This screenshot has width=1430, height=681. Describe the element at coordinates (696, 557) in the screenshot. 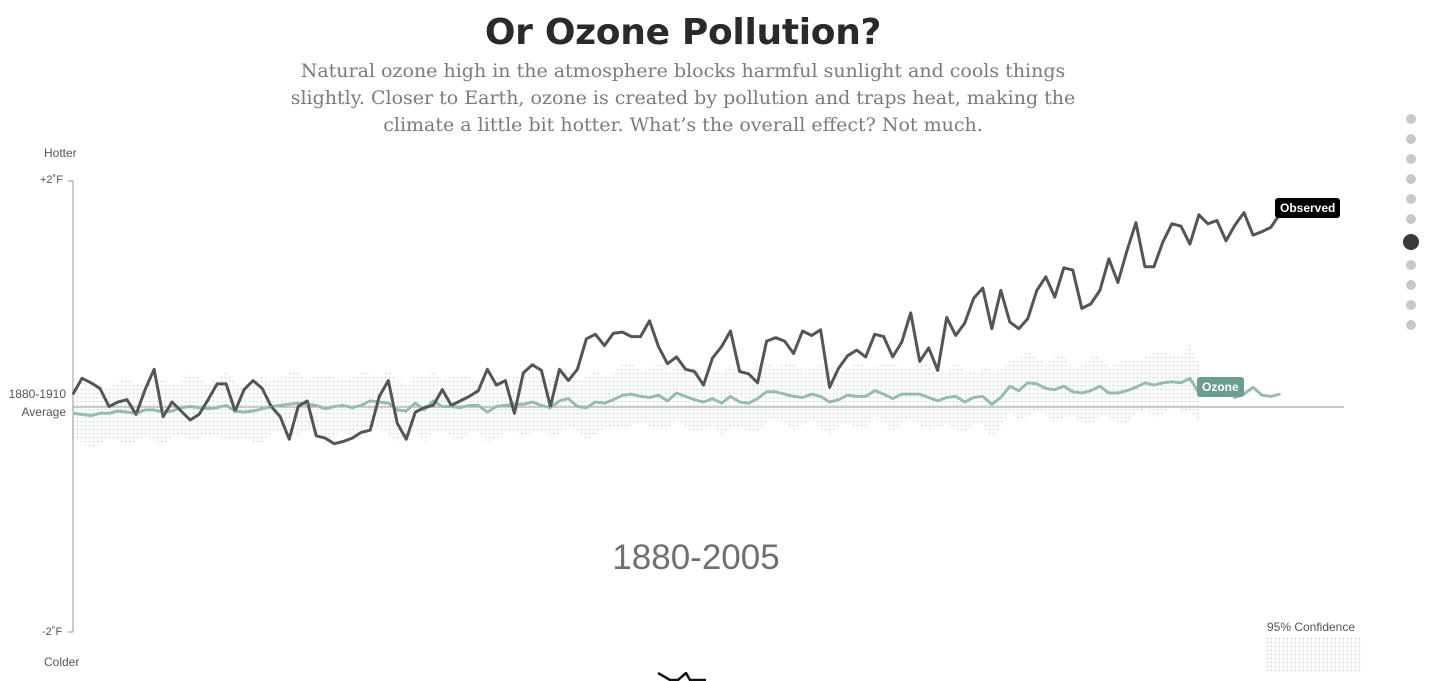

I see `period-label: 1880-2005` at that location.